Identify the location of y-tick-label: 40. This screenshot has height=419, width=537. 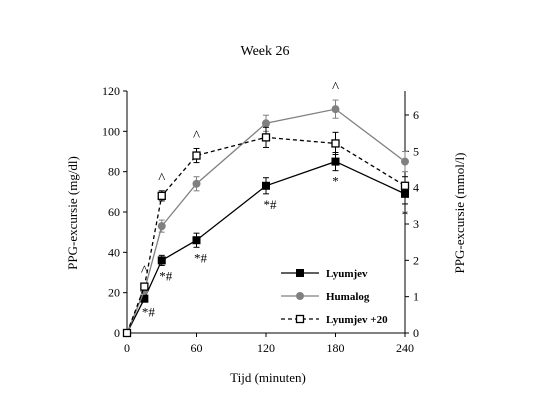
(114, 252).